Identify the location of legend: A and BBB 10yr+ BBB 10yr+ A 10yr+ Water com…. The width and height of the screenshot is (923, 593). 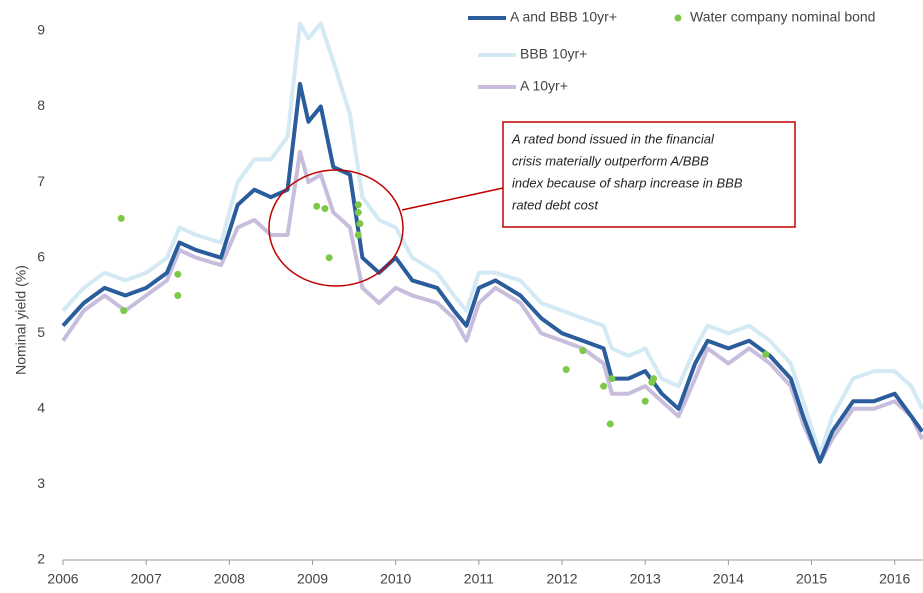
(671, 51).